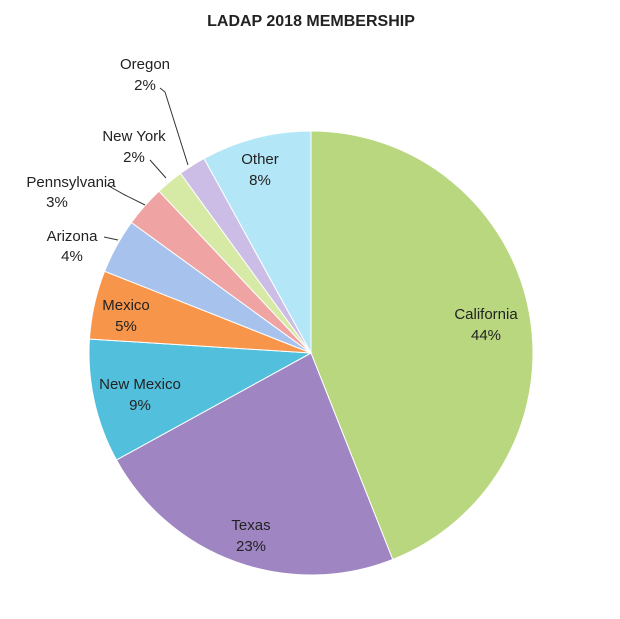  Describe the element at coordinates (145, 64) in the screenshot. I see `slice-label: Oregon` at that location.